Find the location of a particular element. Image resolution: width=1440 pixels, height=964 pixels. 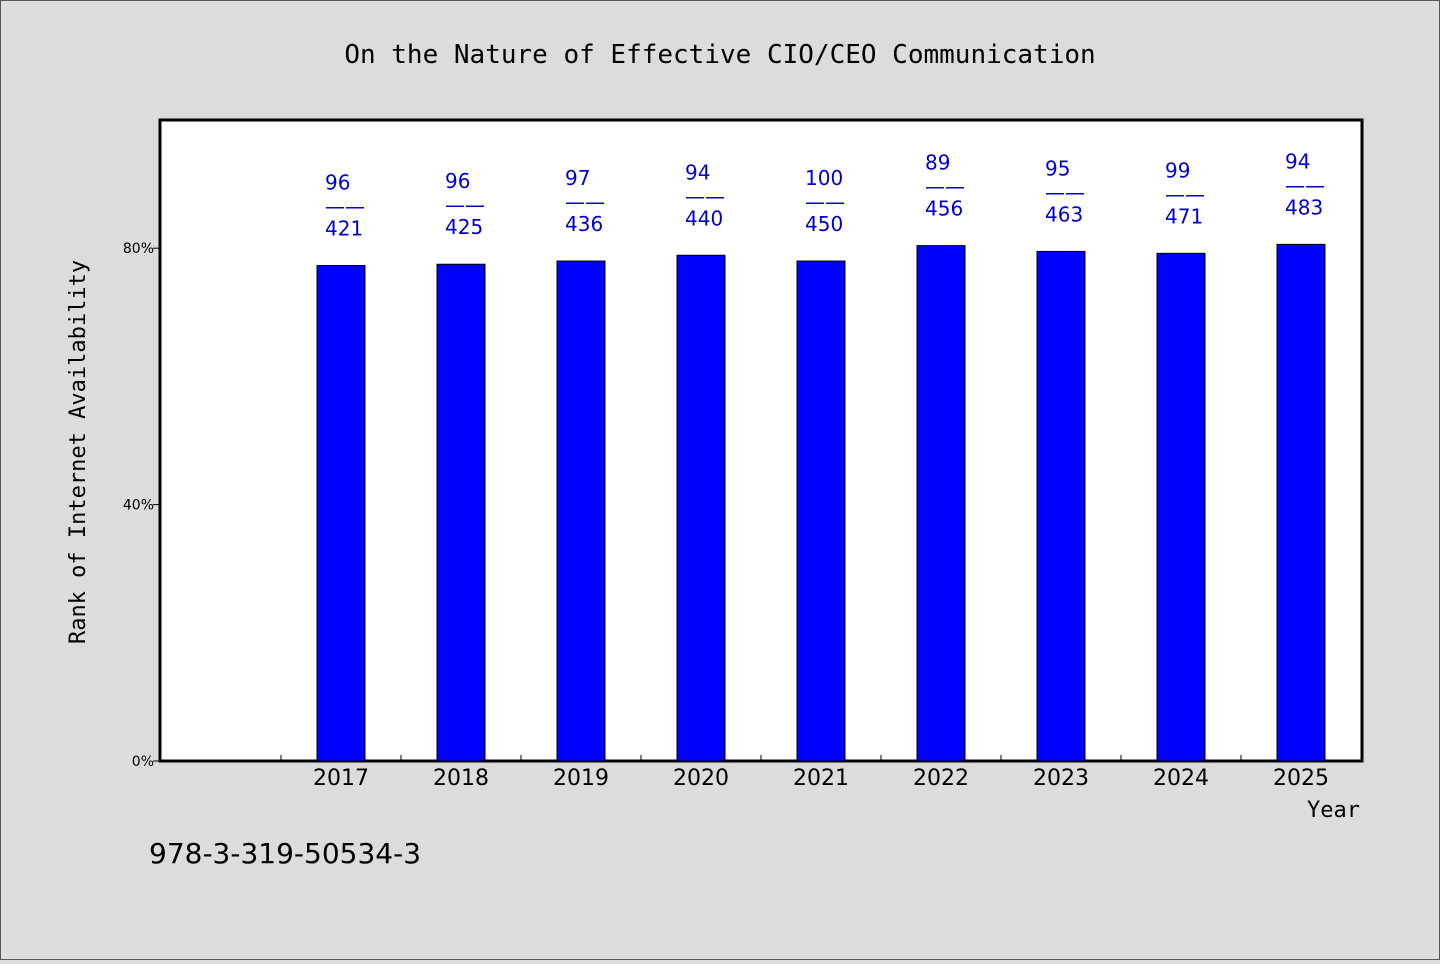

footer-isbn: 978-3-319-50534-3 is located at coordinates (285, 853).